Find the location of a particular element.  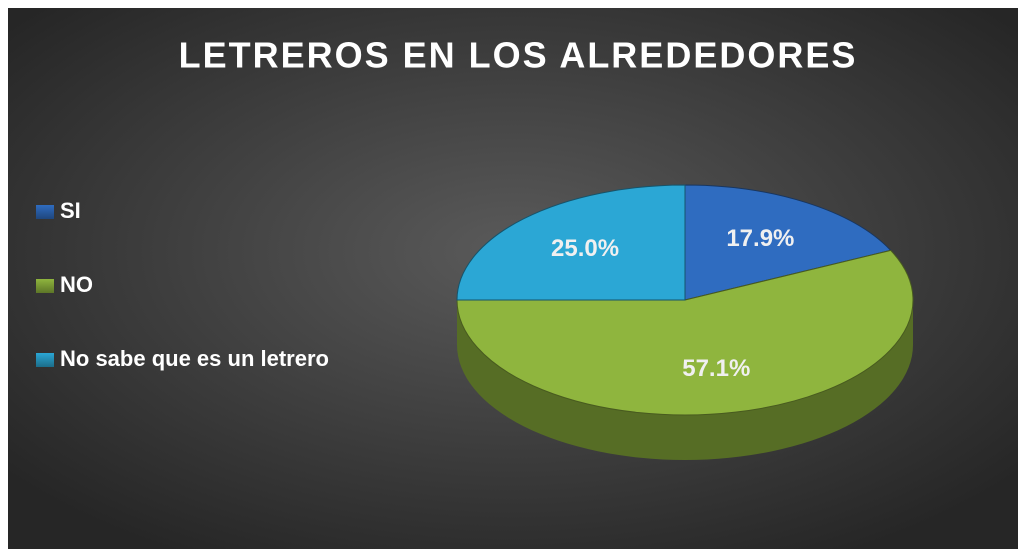

legend-entry: NO is located at coordinates (186, 285).